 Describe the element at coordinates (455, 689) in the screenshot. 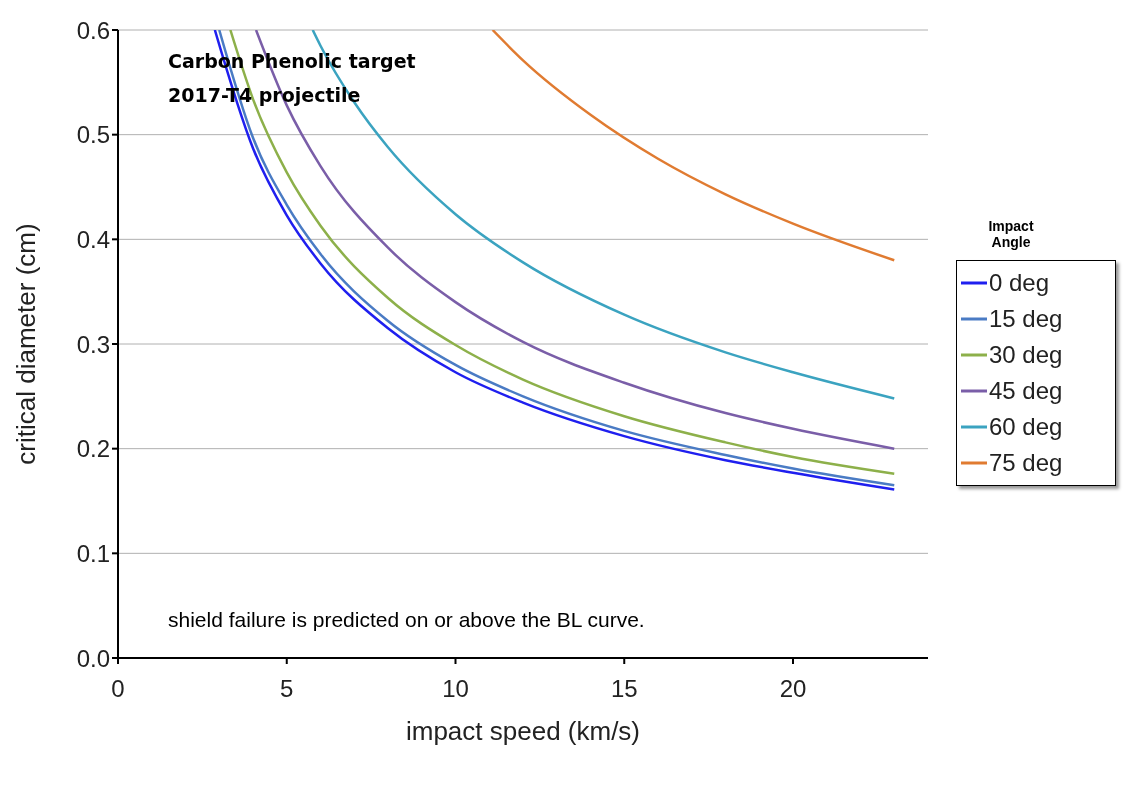

I see `x-tick-label: 10` at that location.